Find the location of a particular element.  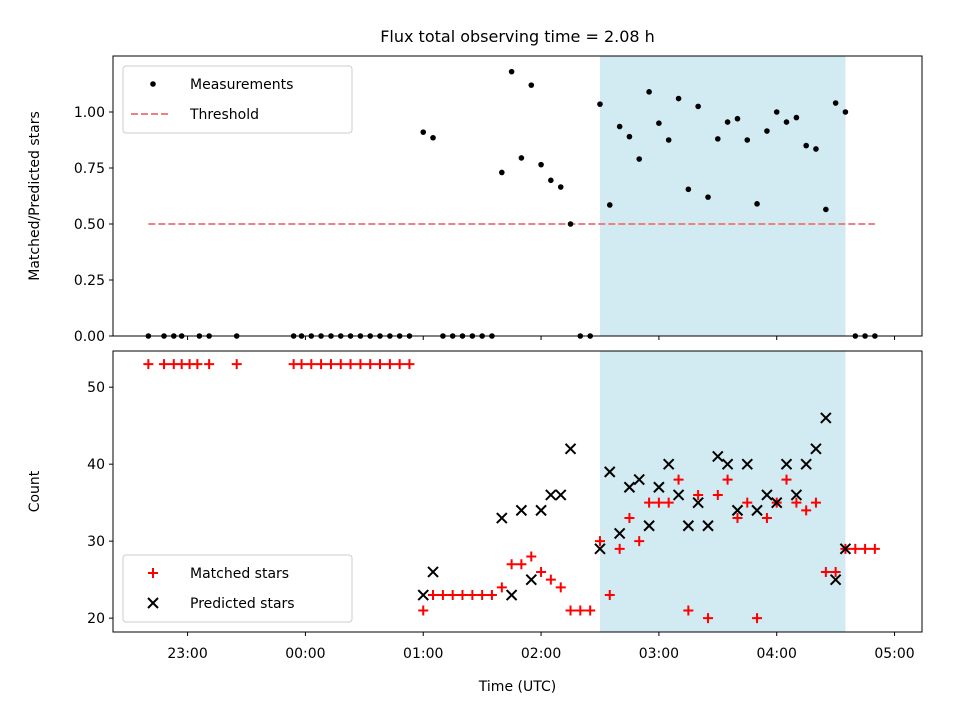

y-tick-label: 40 is located at coordinates (96, 465).